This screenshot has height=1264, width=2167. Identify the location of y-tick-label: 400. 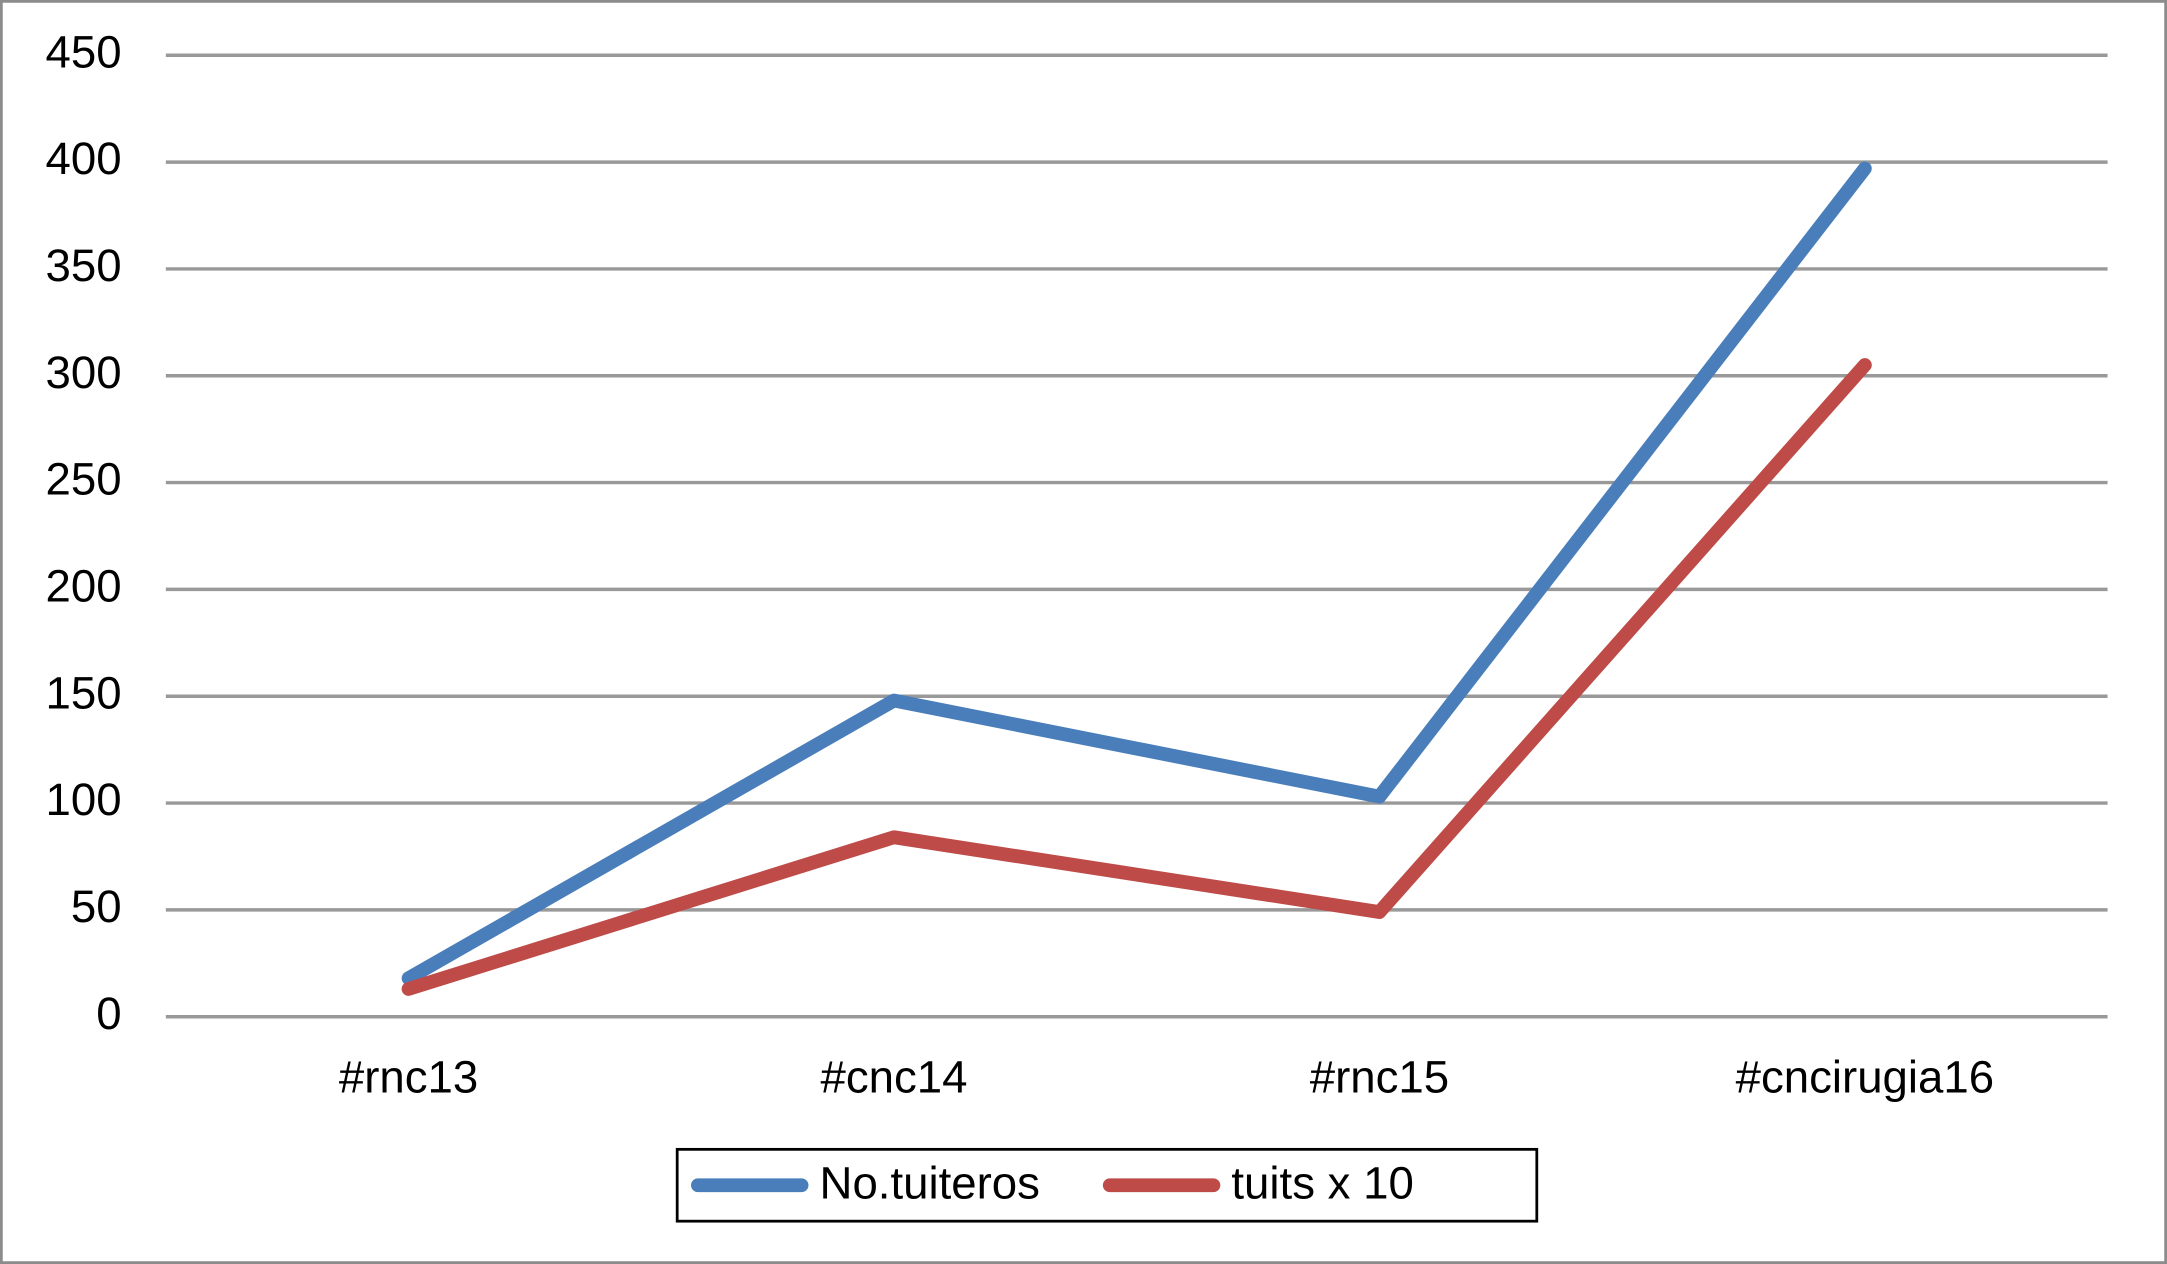
(84, 158).